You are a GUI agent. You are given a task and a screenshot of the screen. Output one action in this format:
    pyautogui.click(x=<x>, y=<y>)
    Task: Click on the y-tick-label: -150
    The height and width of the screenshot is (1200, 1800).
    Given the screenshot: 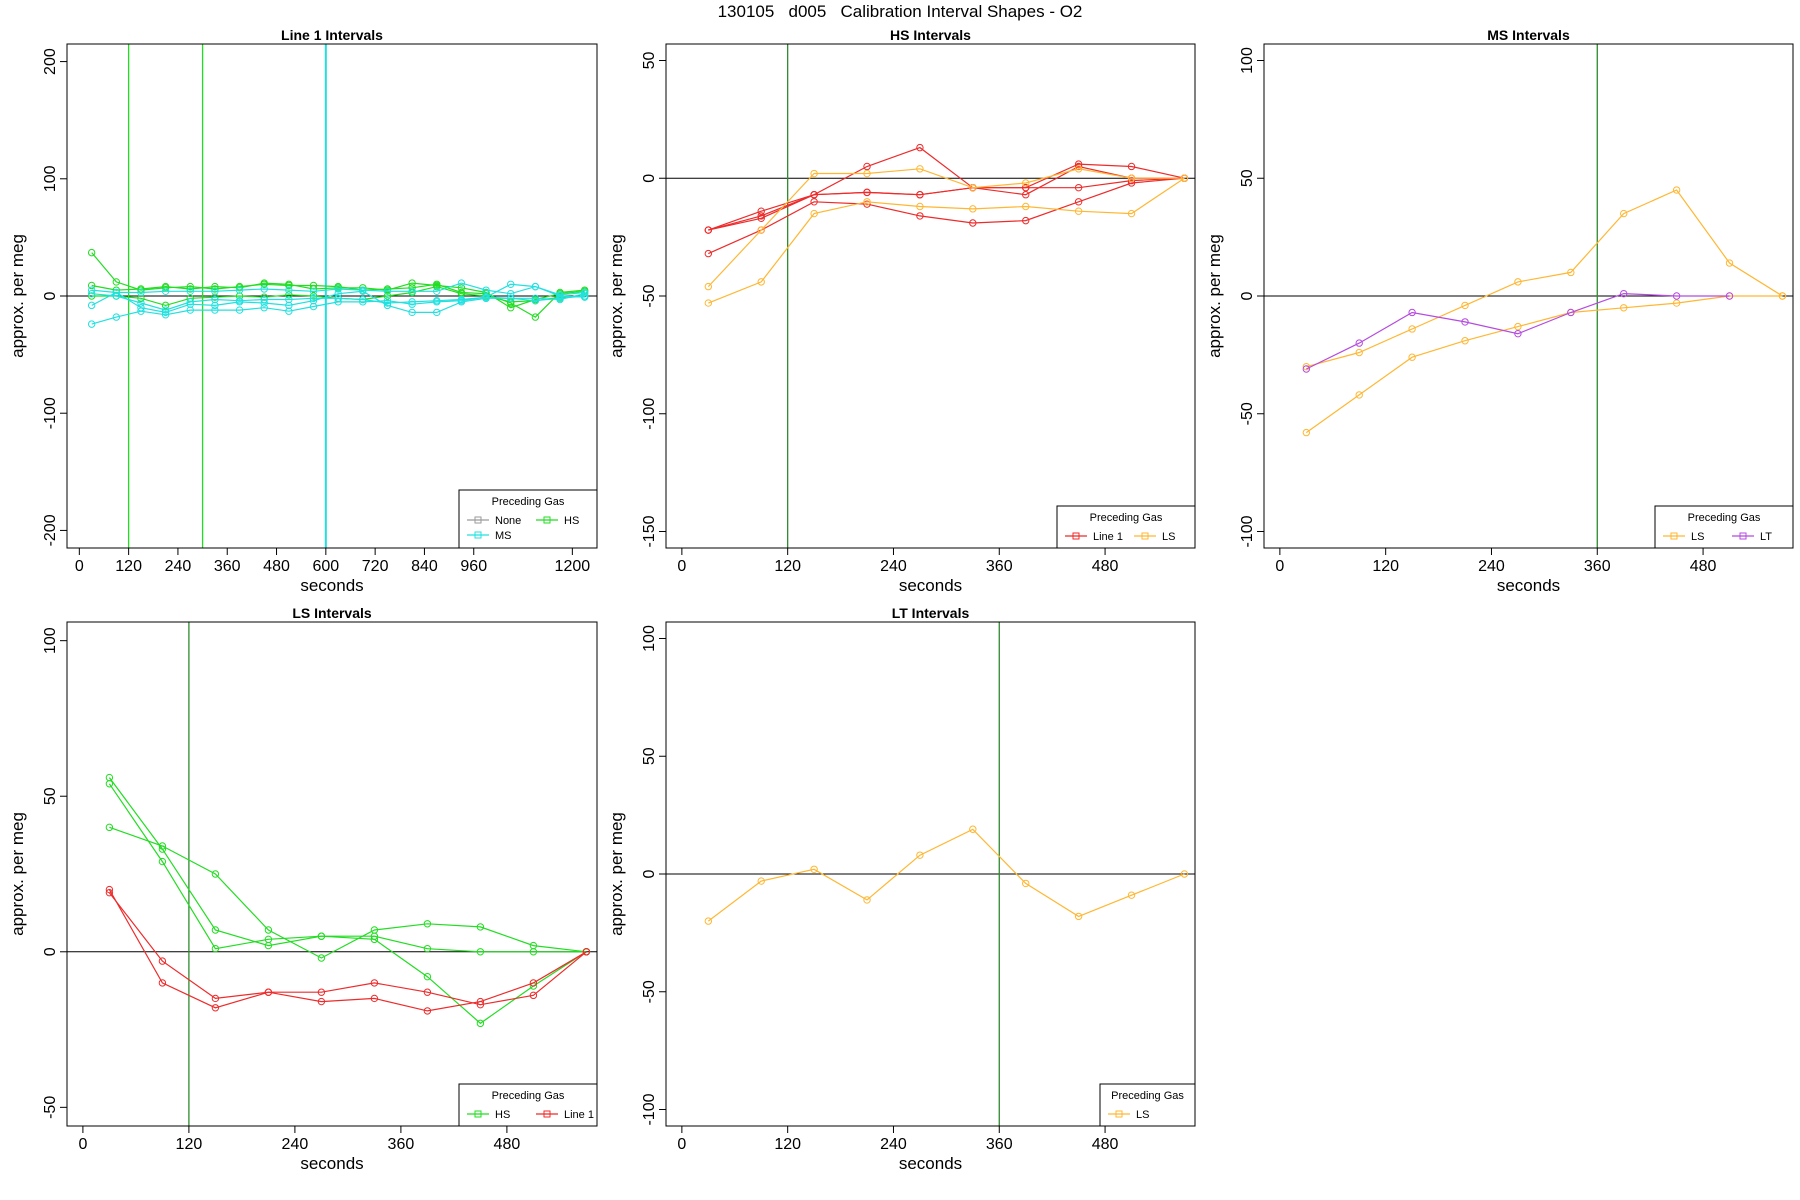 What is the action you would take?
    pyautogui.click(x=649, y=531)
    